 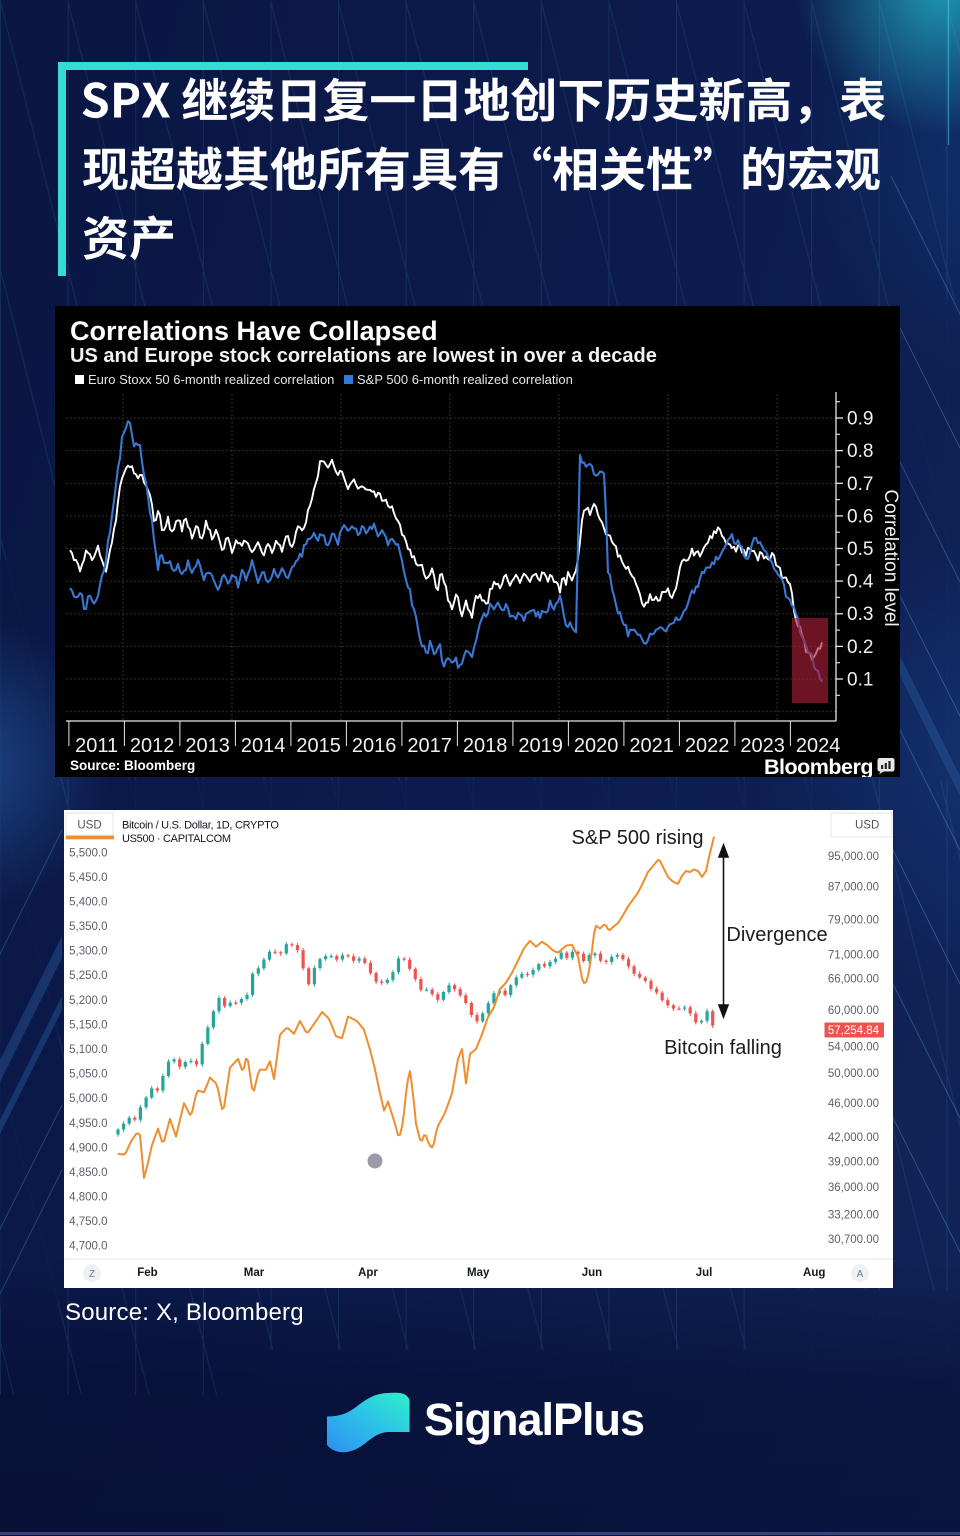 I want to click on svg-text: 2021, so click(x=651, y=746).